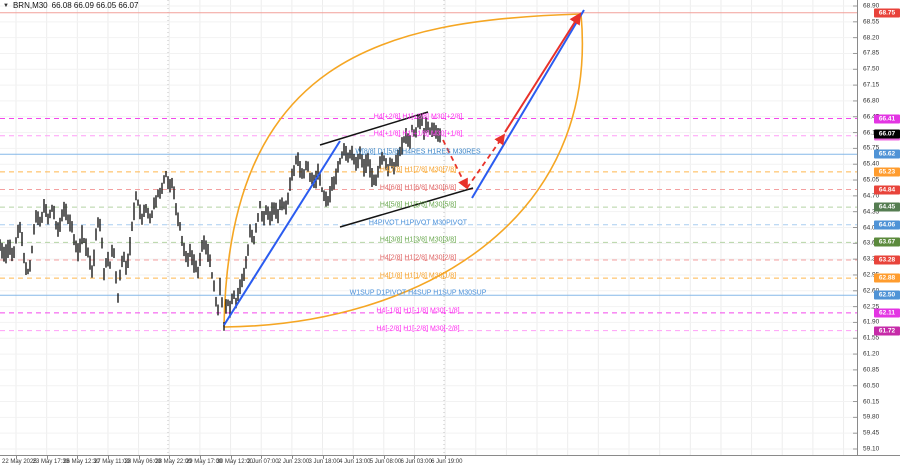  I want to click on price-tick-label: 63.30, so click(871, 259).